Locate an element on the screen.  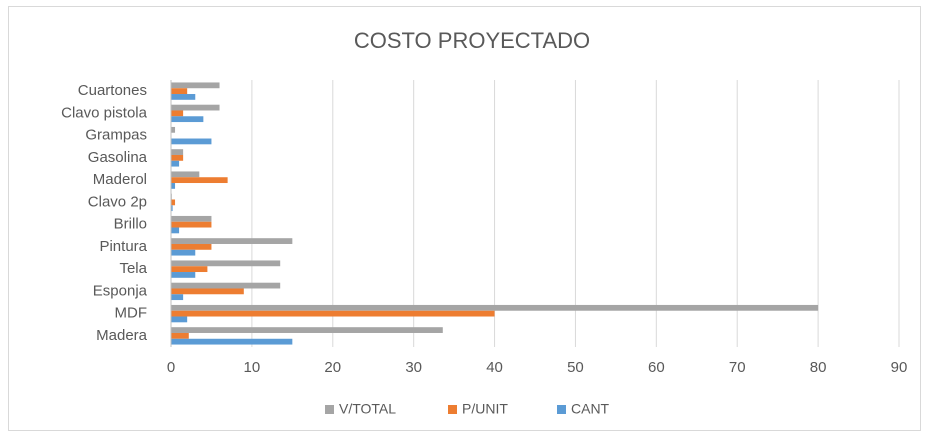
x-tick-label: 60 is located at coordinates (656, 367).